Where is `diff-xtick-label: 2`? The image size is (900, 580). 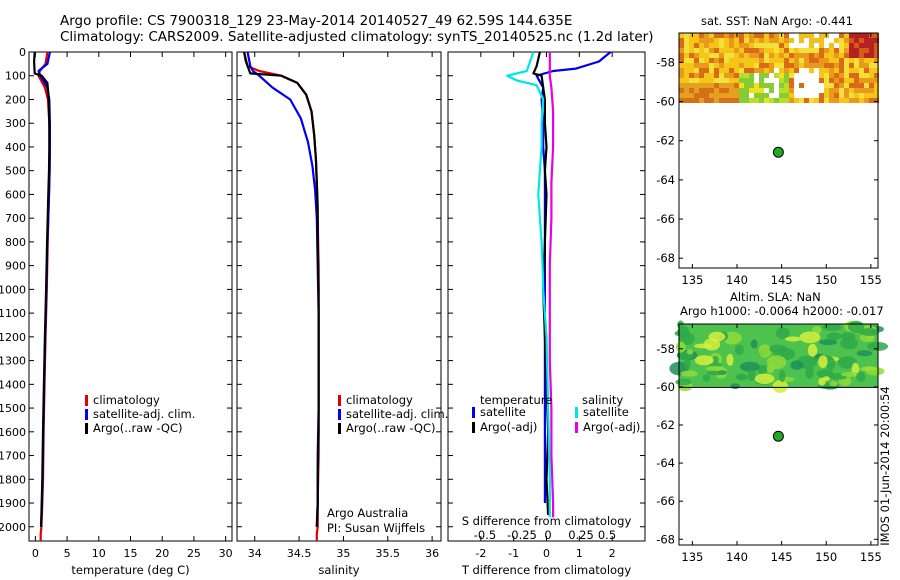 diff-xtick-label: 2 is located at coordinates (612, 553).